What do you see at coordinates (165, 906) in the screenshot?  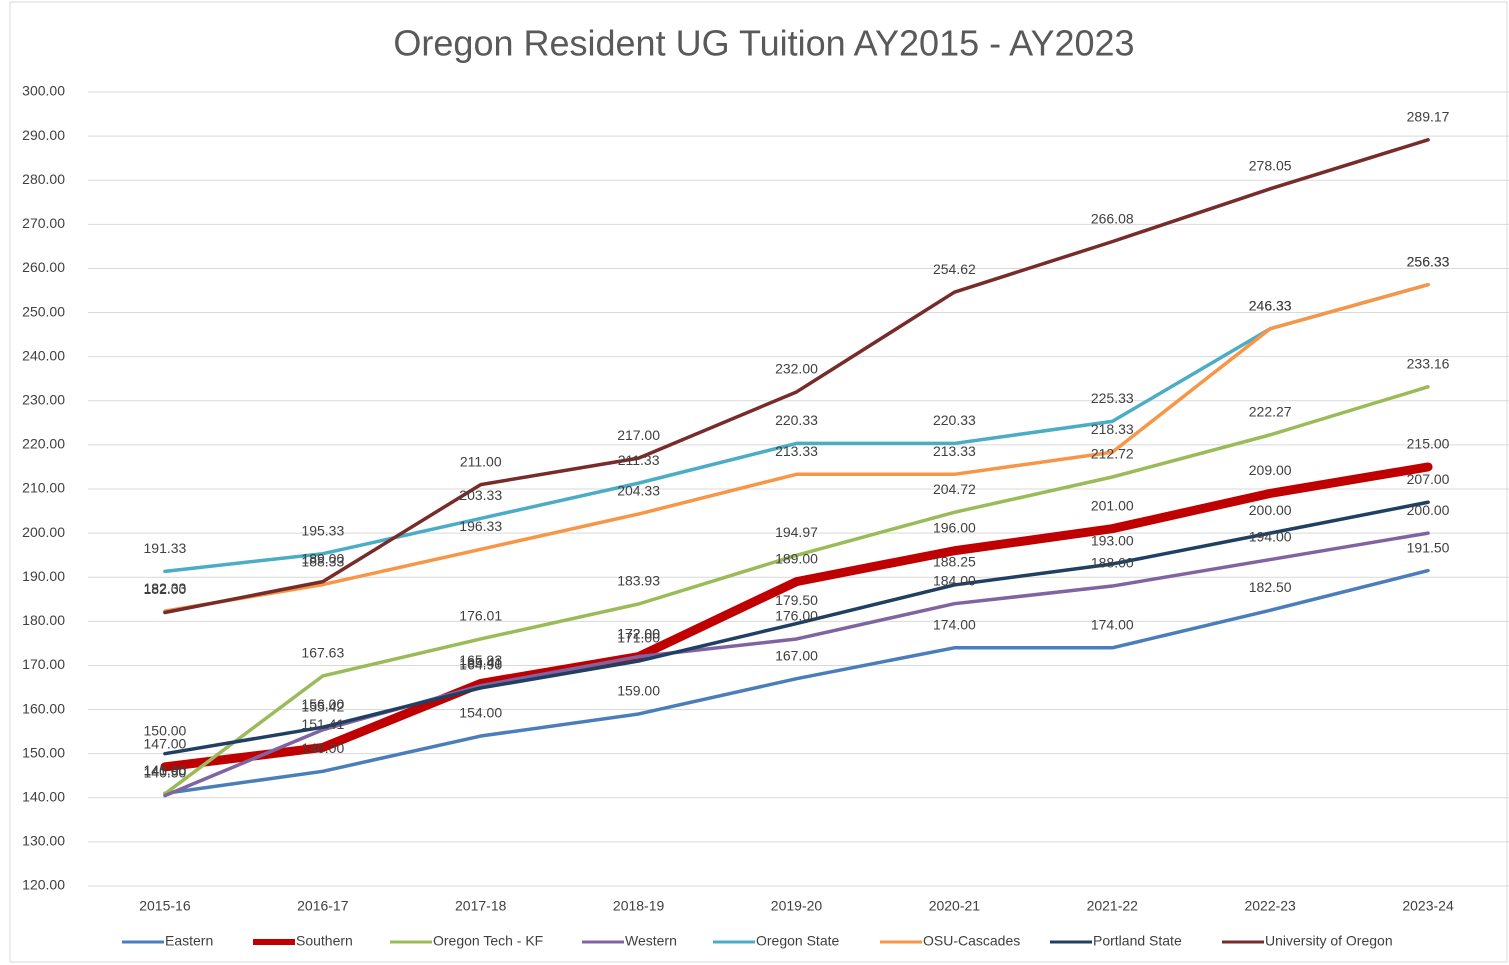 I see `x-tick-label: 2015-16` at bounding box center [165, 906].